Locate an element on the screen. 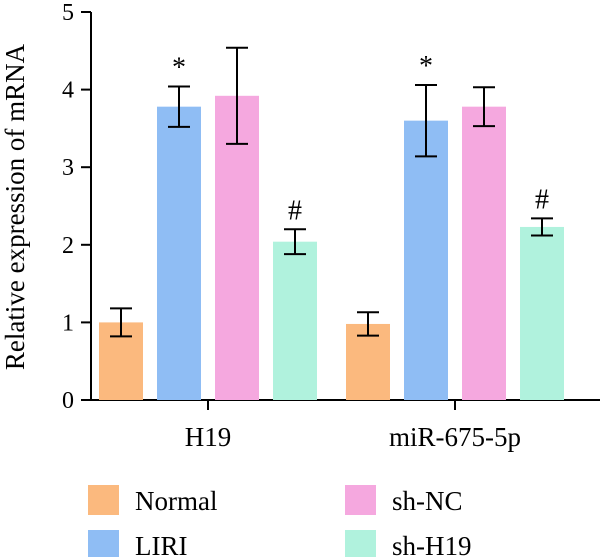 This screenshot has width=600, height=557. y-tick-label: 0 is located at coordinates (68, 401).